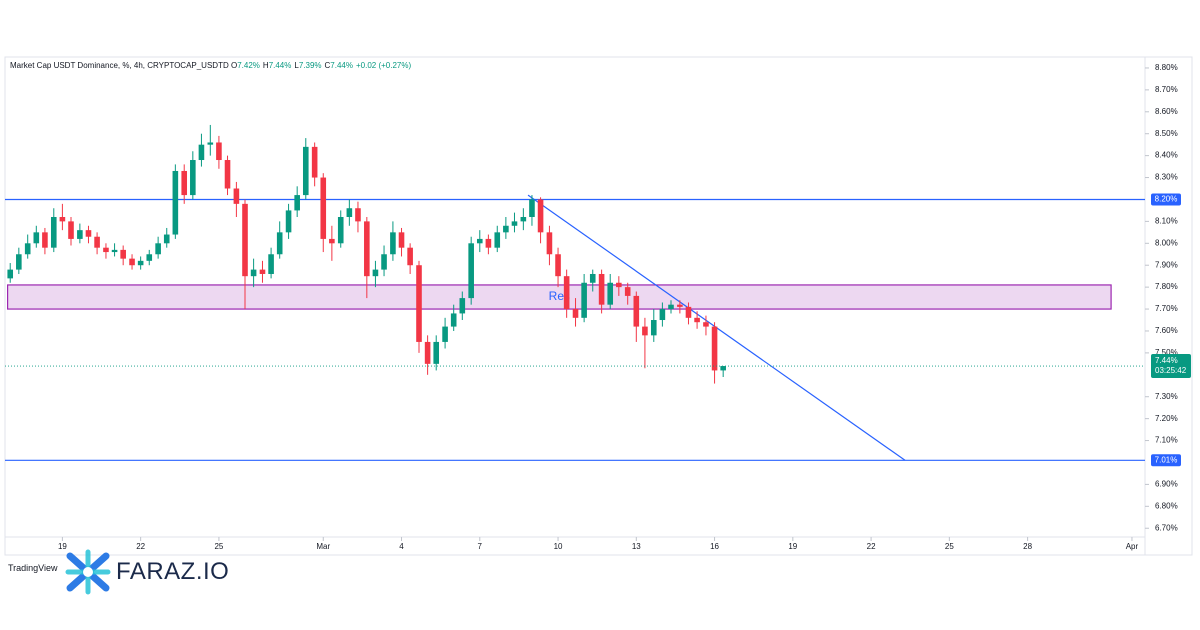  Describe the element at coordinates (383, 65) in the screenshot. I see `change-value: +0.02 (+0.27%)` at that location.